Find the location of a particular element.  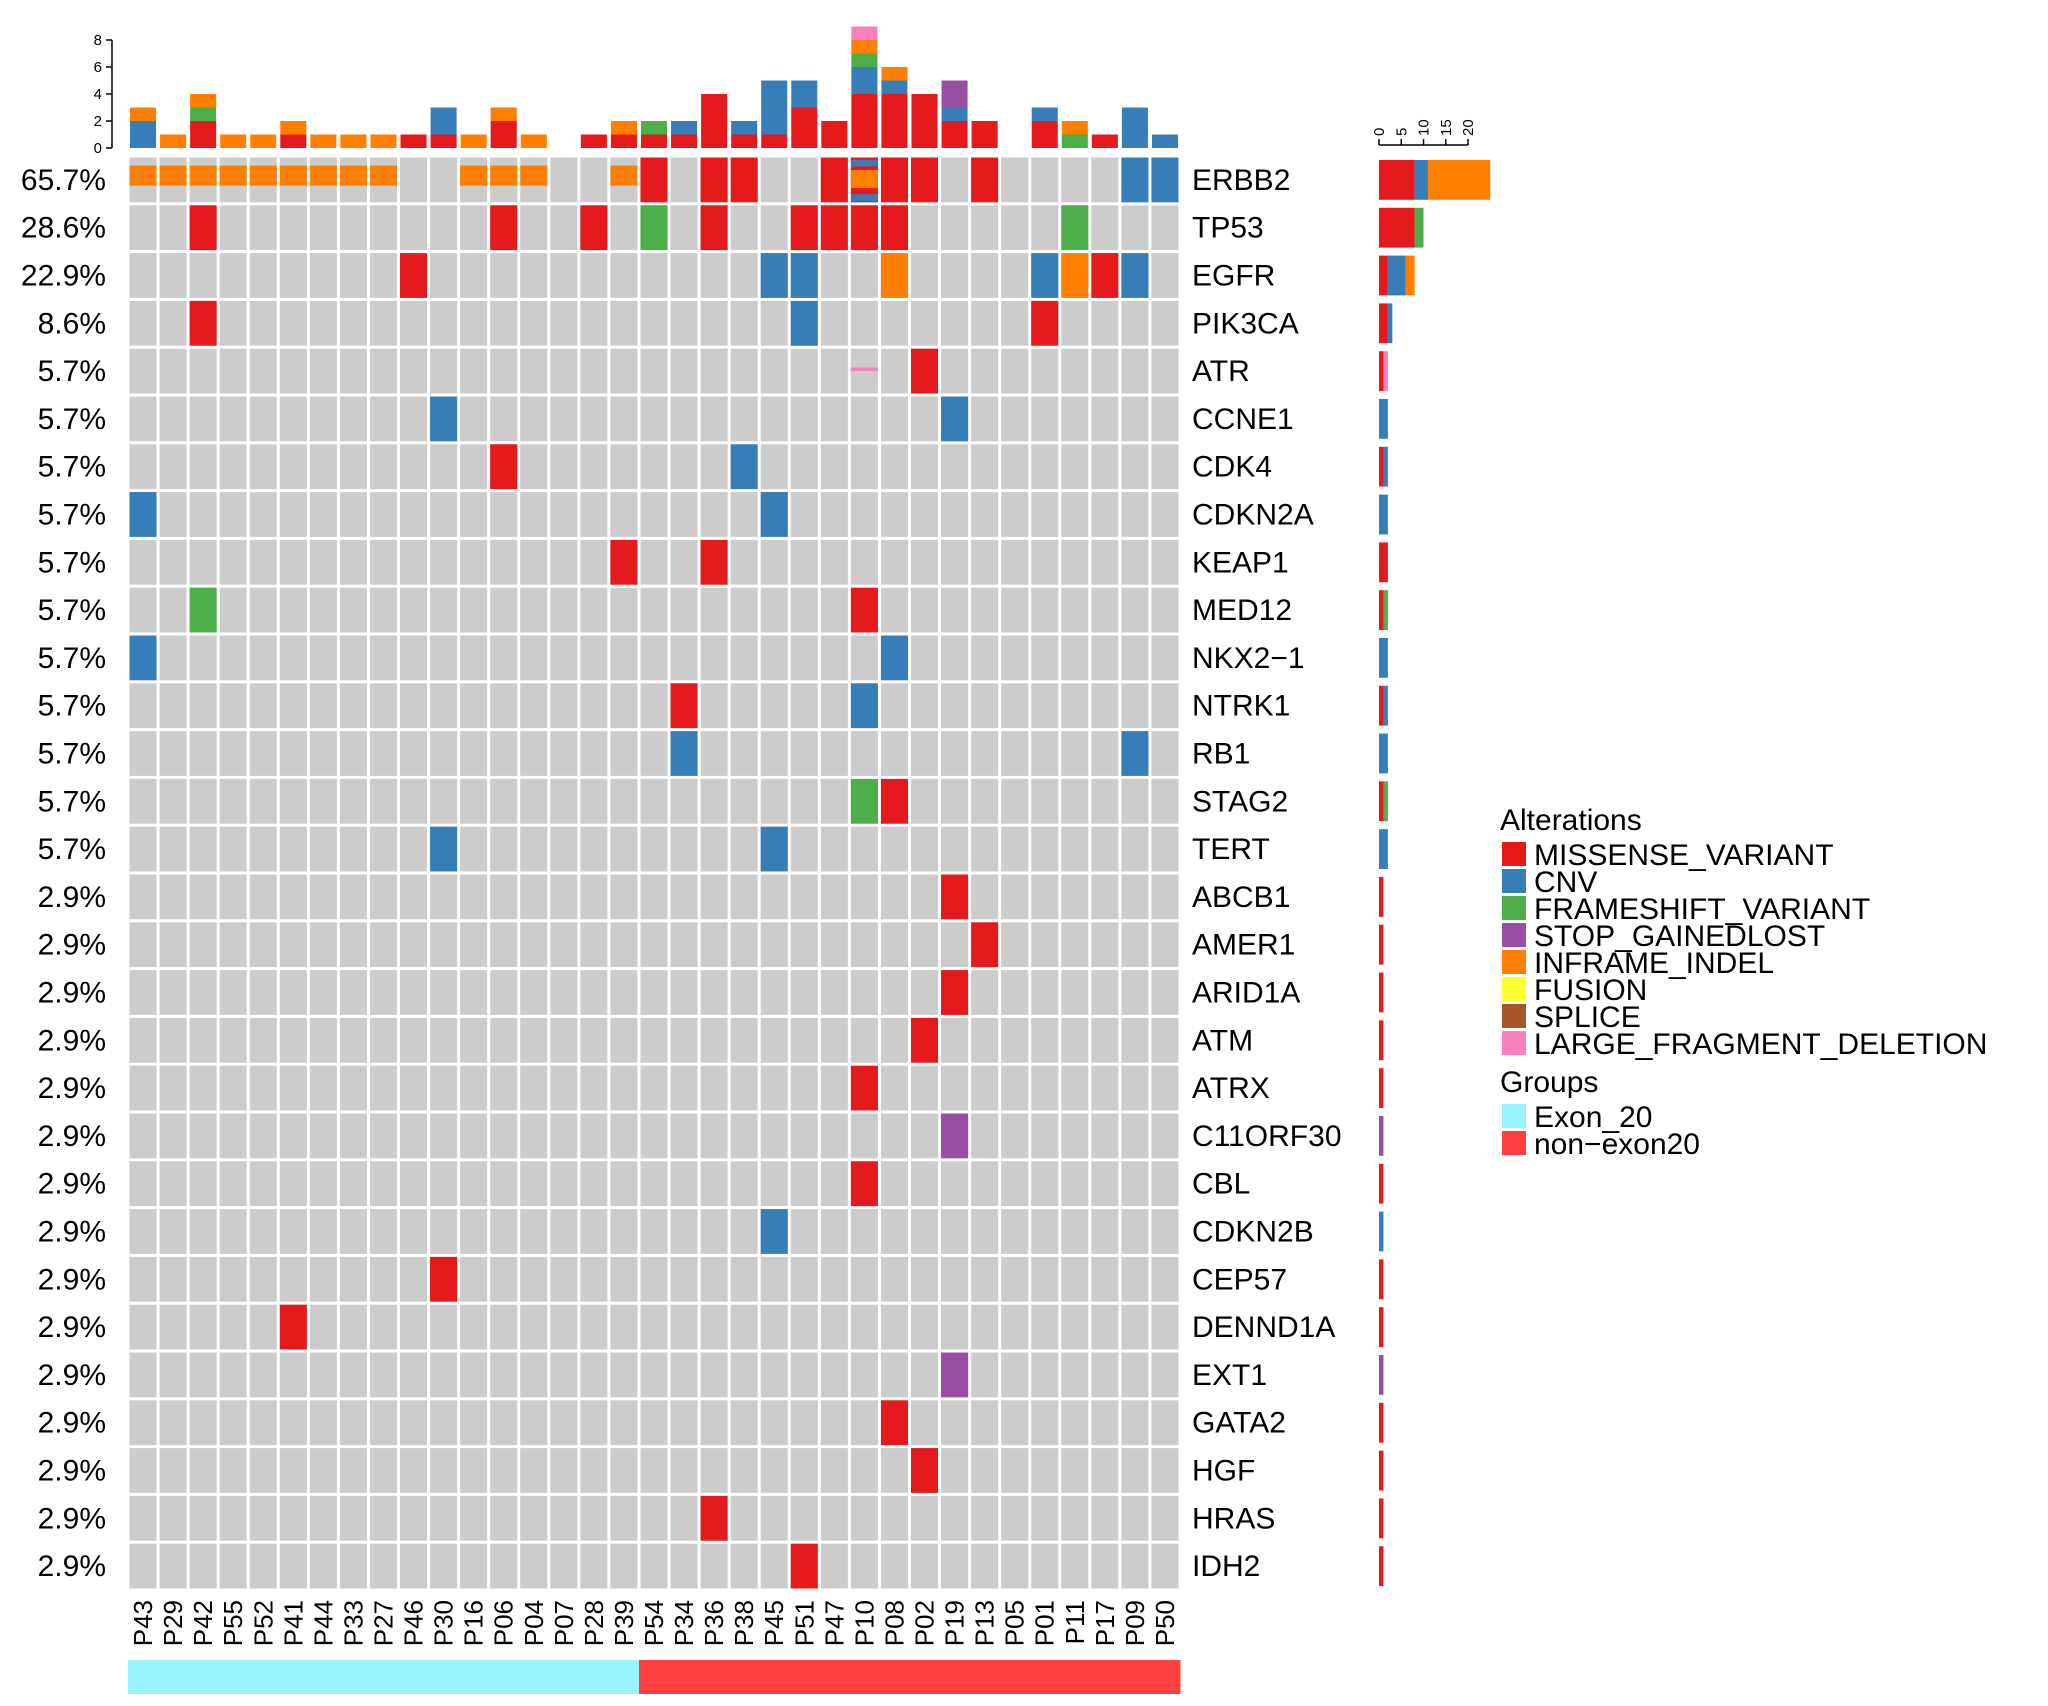

top-bar-segment-inframe-indel is located at coordinates (473, 141).